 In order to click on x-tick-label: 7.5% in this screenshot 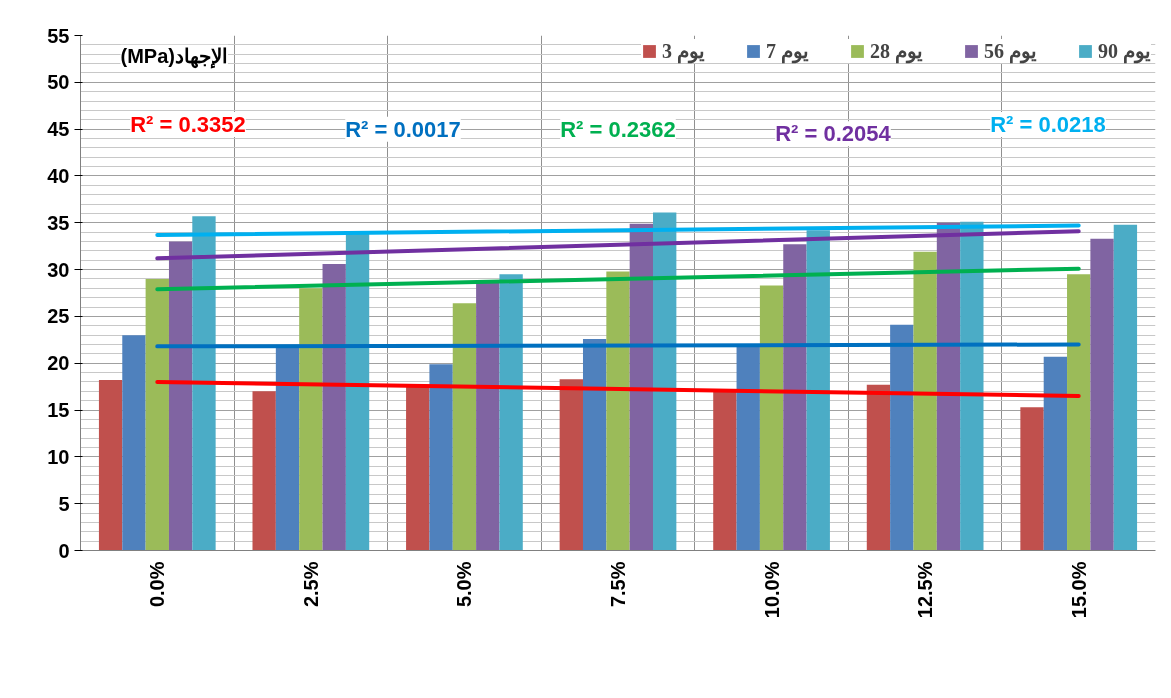, I will do `click(618, 584)`.